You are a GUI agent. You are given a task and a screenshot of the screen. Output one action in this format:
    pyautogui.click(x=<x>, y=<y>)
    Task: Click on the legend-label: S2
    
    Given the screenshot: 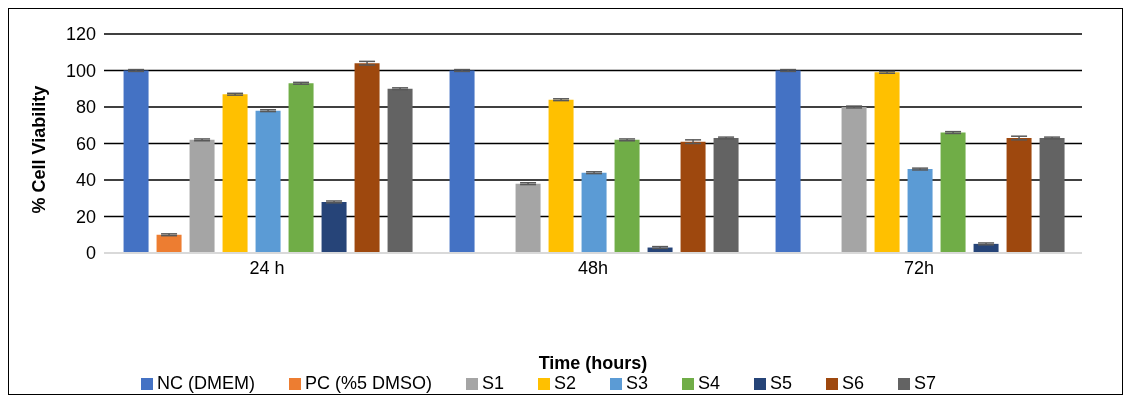 What is the action you would take?
    pyautogui.click(x=564, y=383)
    